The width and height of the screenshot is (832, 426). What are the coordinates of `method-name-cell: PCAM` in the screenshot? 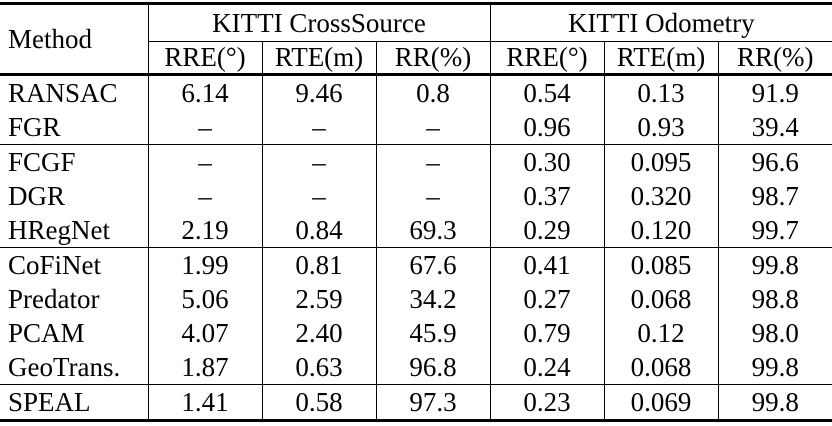 It's located at (46, 332).